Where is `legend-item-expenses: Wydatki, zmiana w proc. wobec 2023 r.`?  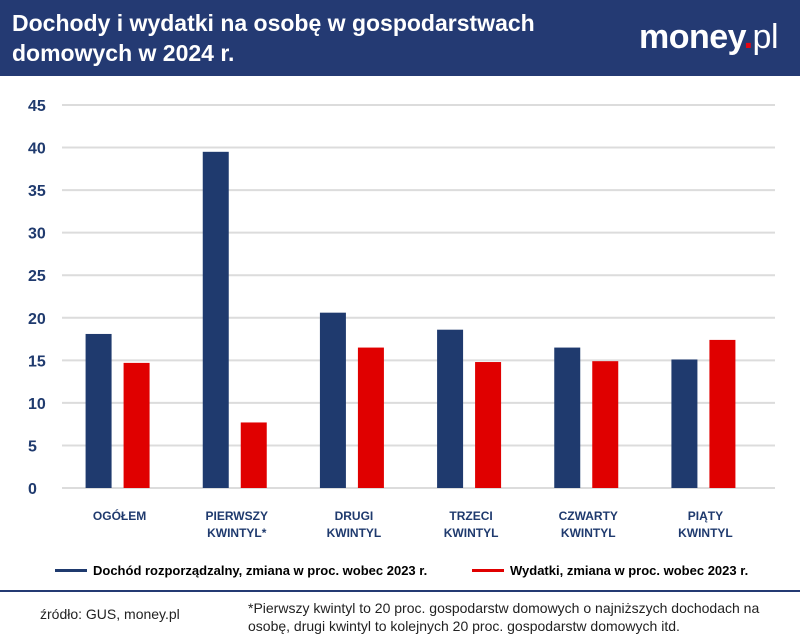 legend-item-expenses: Wydatki, zmiana w proc. wobec 2023 r. is located at coordinates (610, 570).